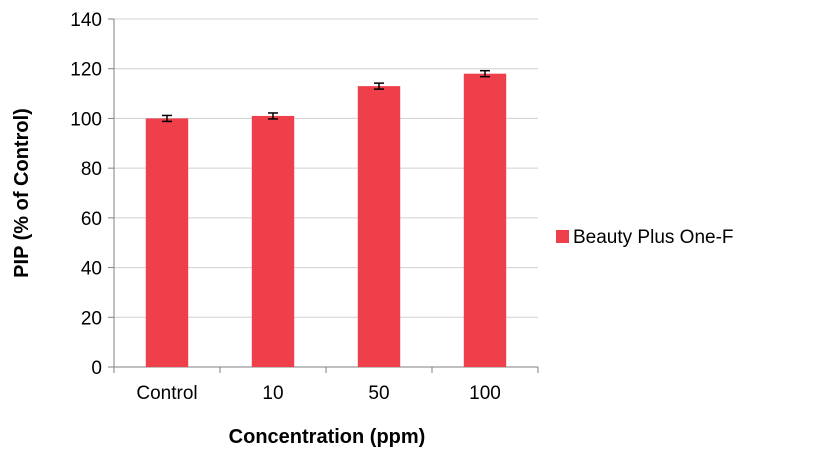 The height and width of the screenshot is (455, 827). I want to click on y-tick-label: 40, so click(91, 269).